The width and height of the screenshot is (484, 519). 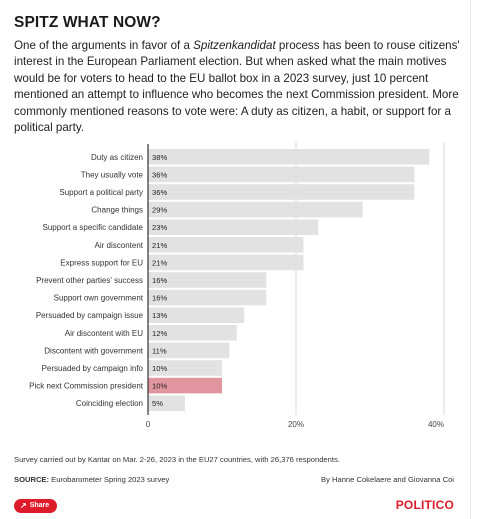 I want to click on category-label-5: Air discontent, so click(x=119, y=245).